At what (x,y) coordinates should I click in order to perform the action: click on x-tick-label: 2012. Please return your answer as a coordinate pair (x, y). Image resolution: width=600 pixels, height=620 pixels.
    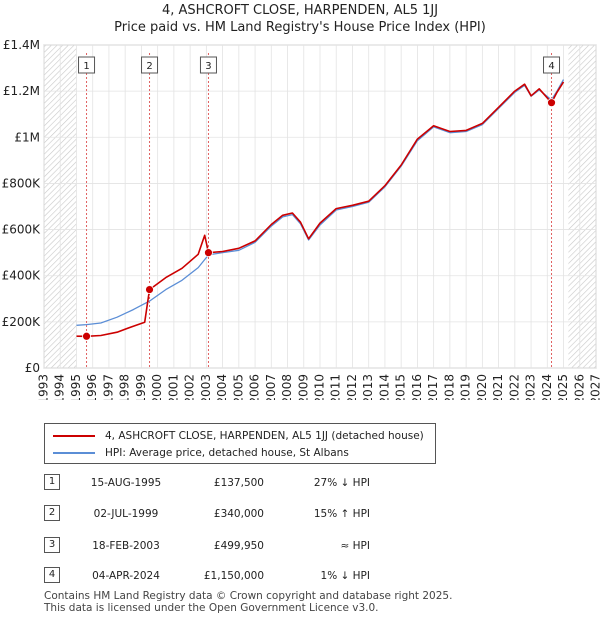
    Looking at the image, I should click on (352, 387).